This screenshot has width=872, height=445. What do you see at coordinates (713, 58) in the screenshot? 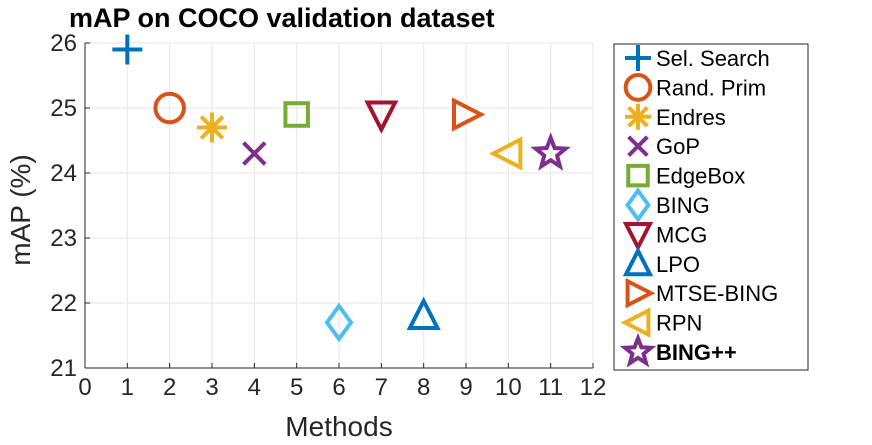
I see `legend-sel-search-label: Sel. Search` at bounding box center [713, 58].